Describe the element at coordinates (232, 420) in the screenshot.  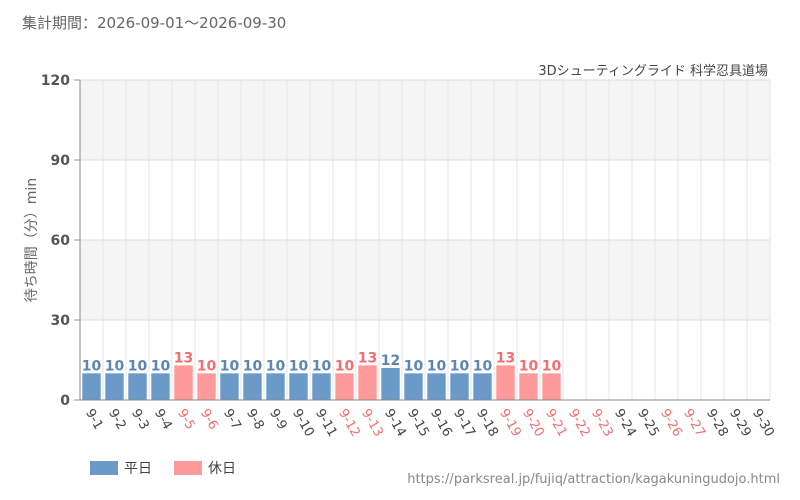
I see `x-tick-label: 9-7` at that location.